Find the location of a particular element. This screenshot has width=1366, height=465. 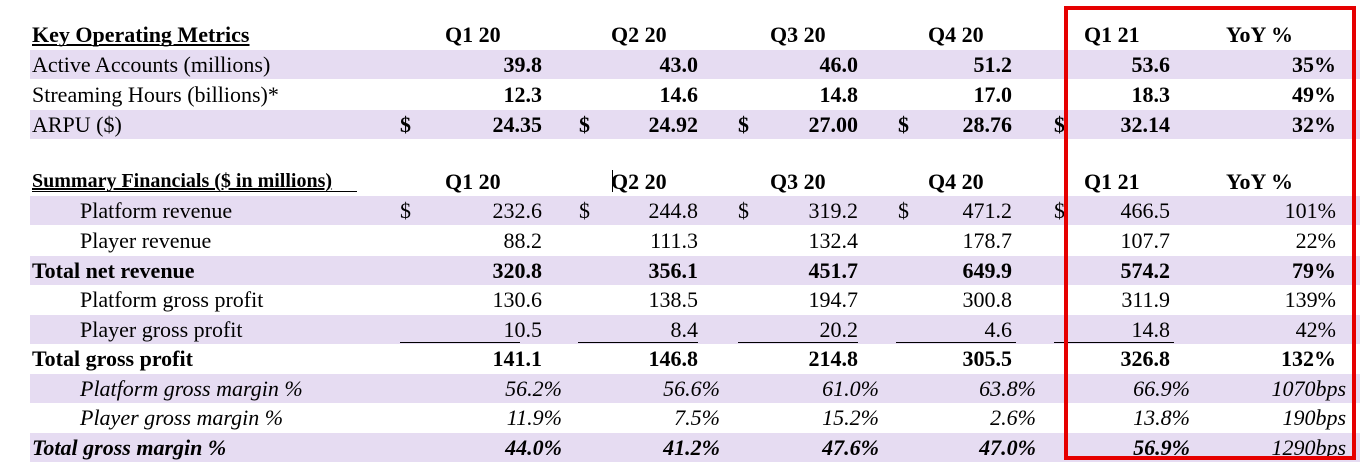

value-q2-20: 24.92 is located at coordinates (673, 124).